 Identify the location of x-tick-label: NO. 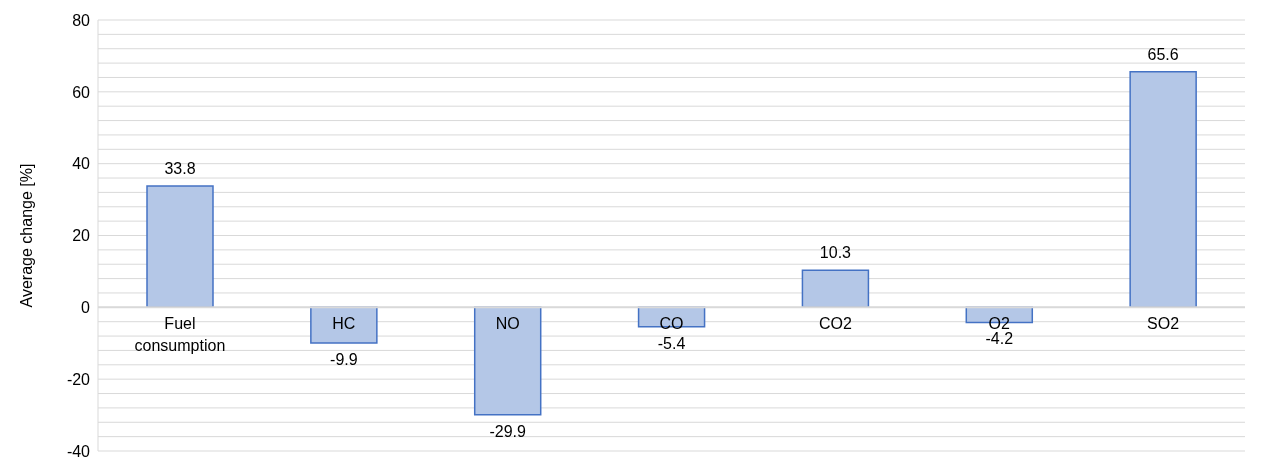
(507, 324).